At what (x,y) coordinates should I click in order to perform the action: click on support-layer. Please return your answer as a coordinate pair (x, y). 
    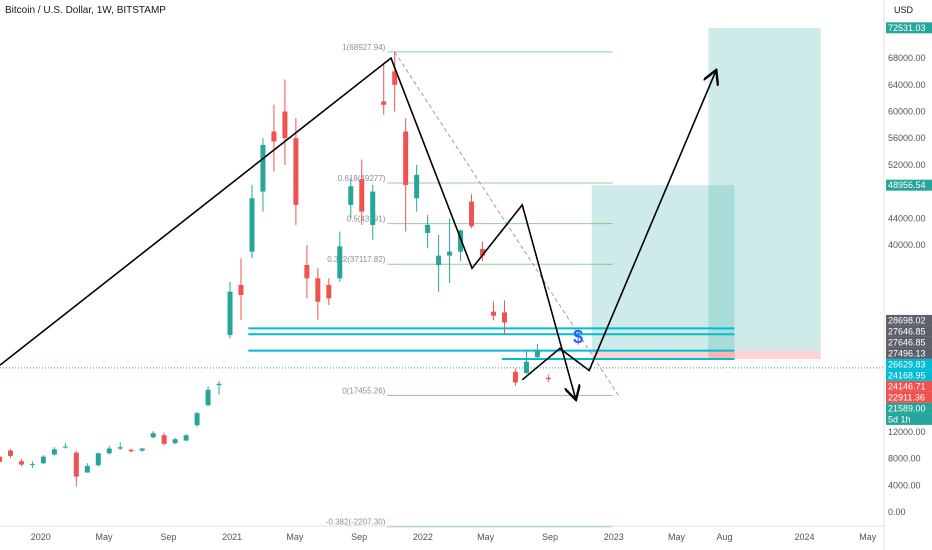
    Looking at the image, I should click on (442, 348).